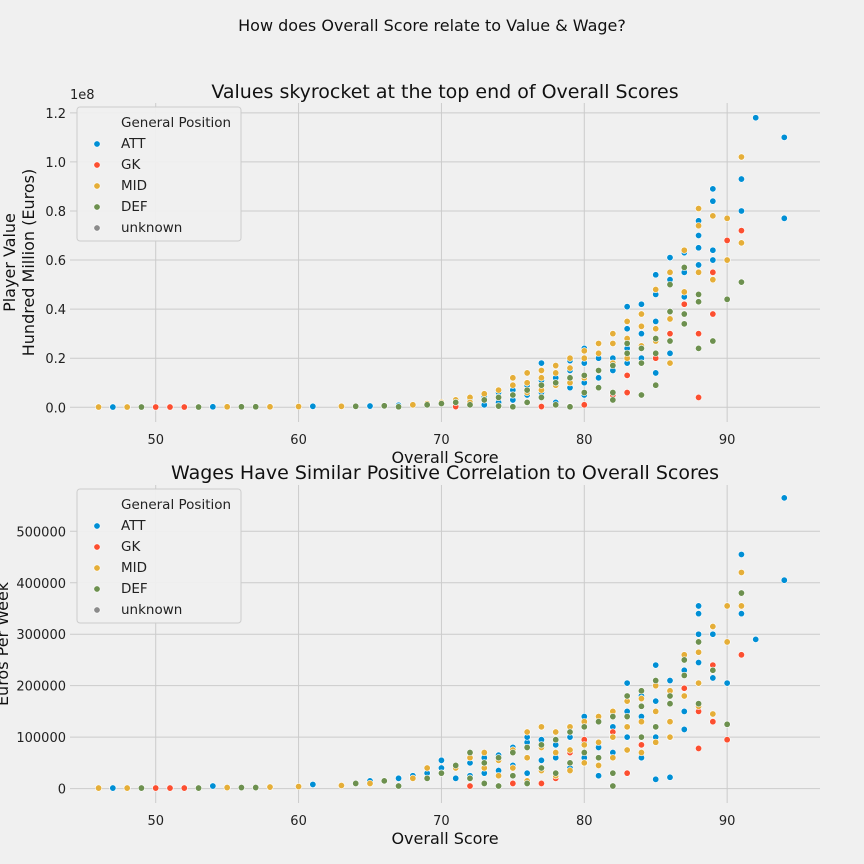 The height and width of the screenshot is (864, 864). Describe the element at coordinates (97, 228) in the screenshot. I see `legend-marker-unknown` at that location.